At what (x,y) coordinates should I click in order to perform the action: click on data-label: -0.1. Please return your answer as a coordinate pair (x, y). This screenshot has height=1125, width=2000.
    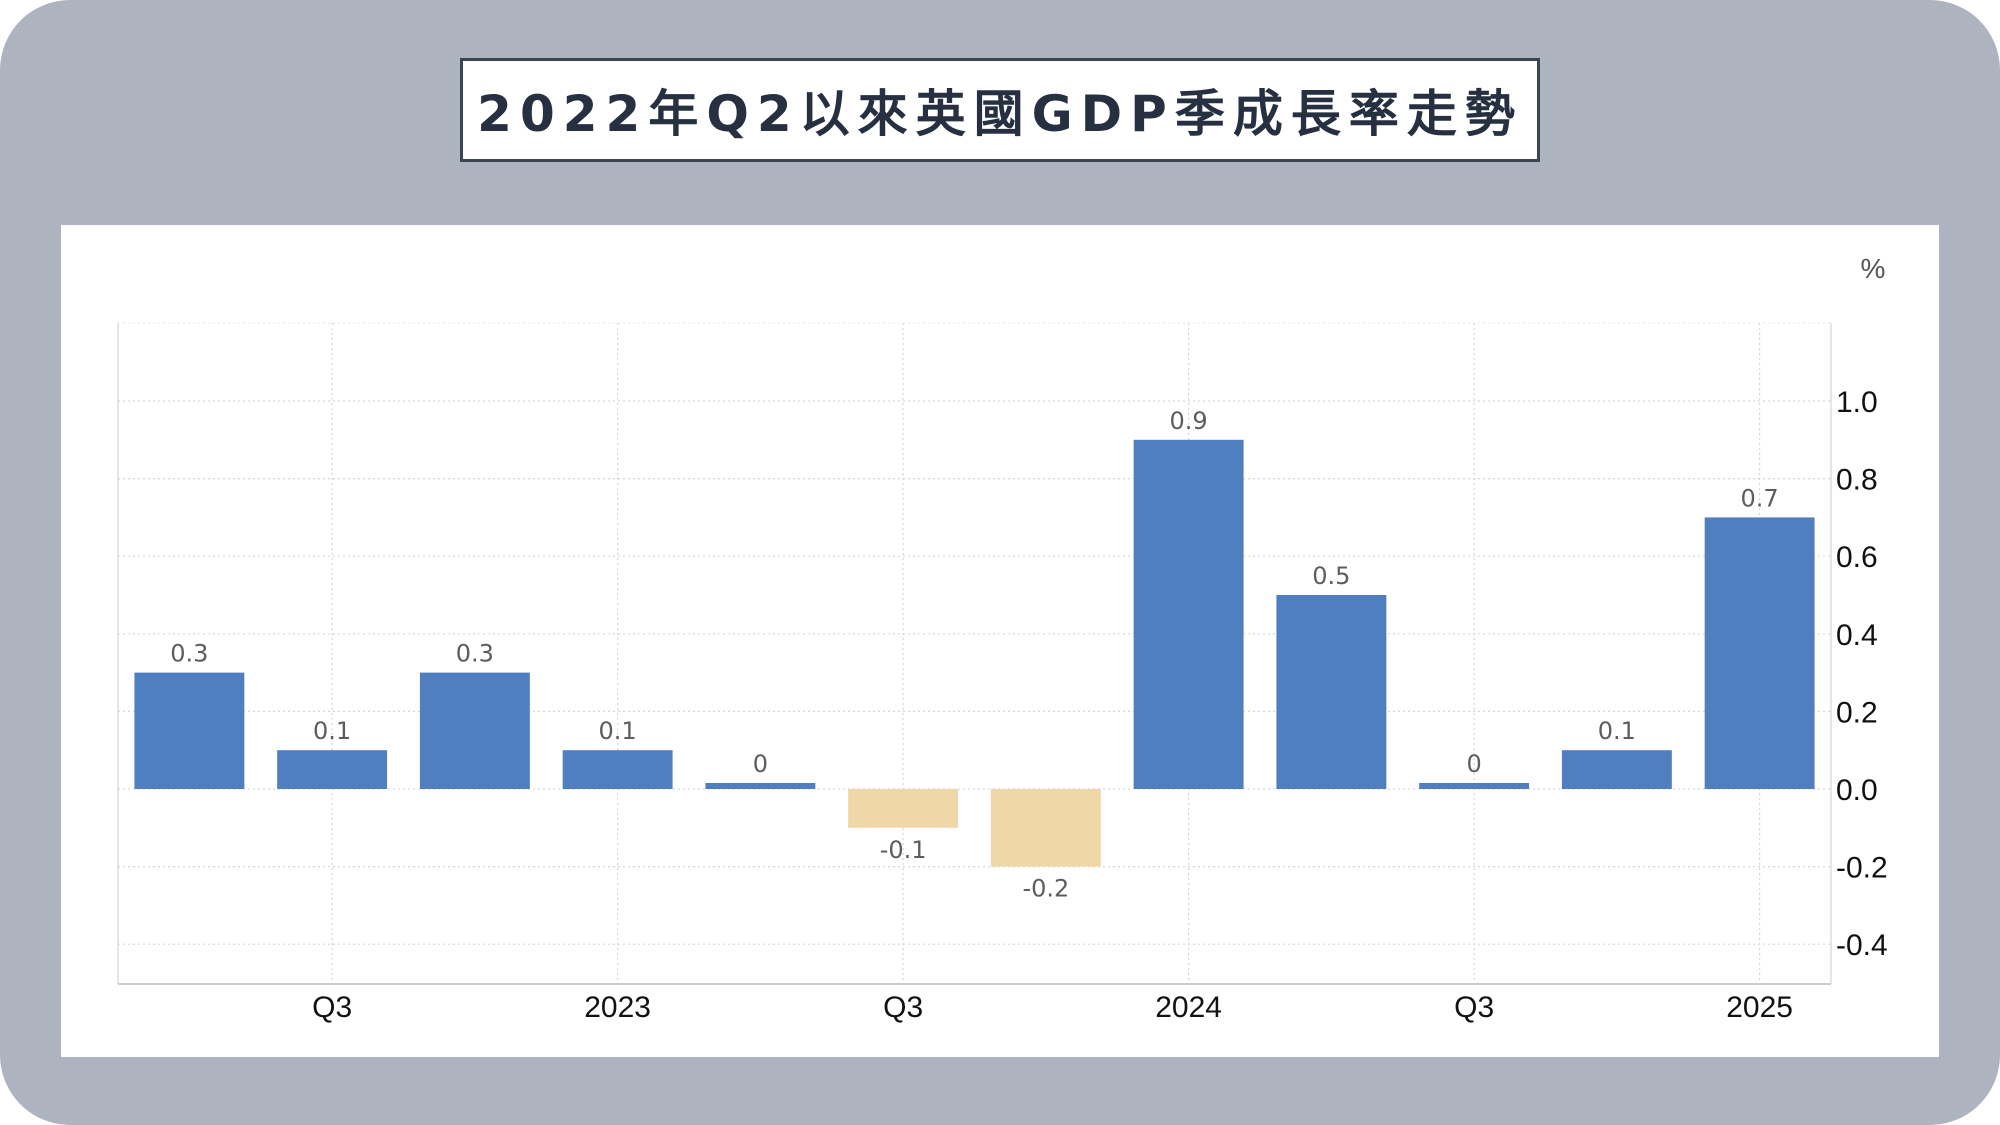
    Looking at the image, I should click on (903, 850).